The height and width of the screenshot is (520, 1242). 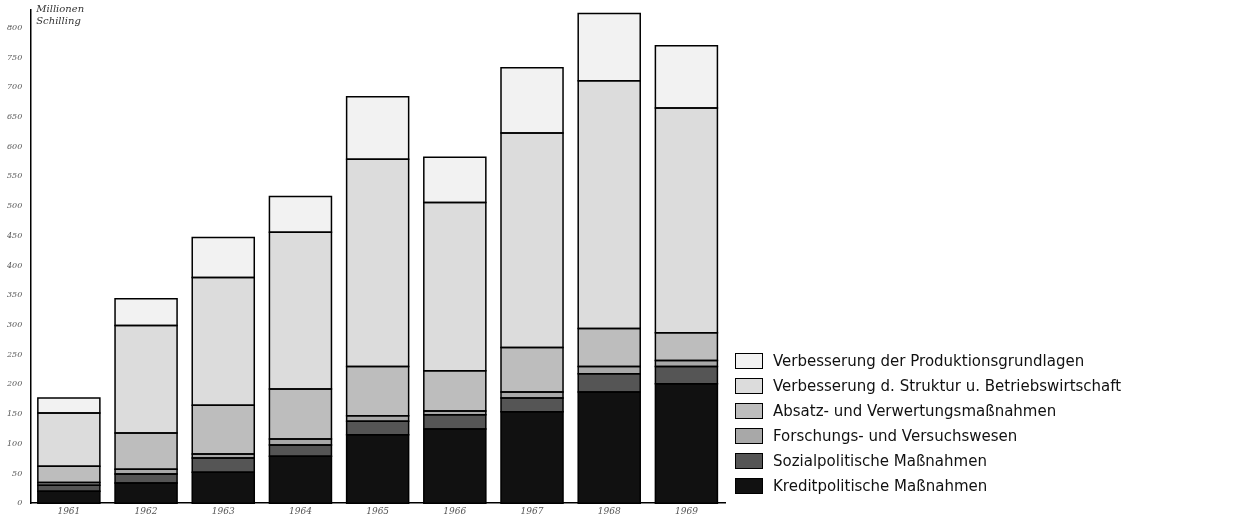 What do you see at coordinates (14, 146) in the screenshot?
I see `y-tick-label: 600` at bounding box center [14, 146].